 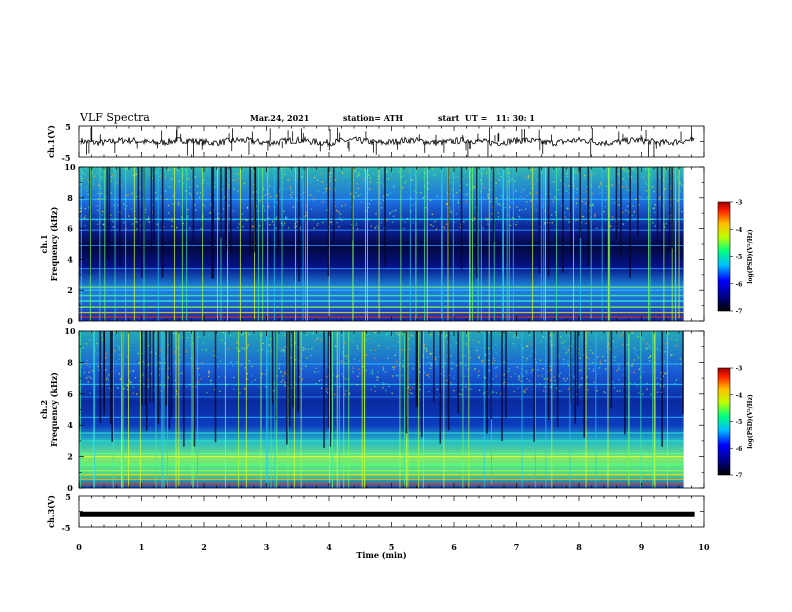 What do you see at coordinates (486, 118) in the screenshot?
I see `start-time-label: start UT = 11: 30: 1` at bounding box center [486, 118].